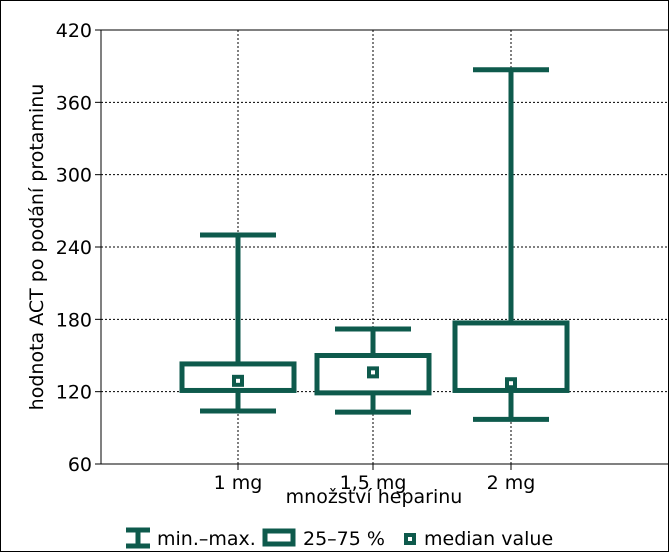  I want to click on y-tick-label: 180, so click(74, 320).